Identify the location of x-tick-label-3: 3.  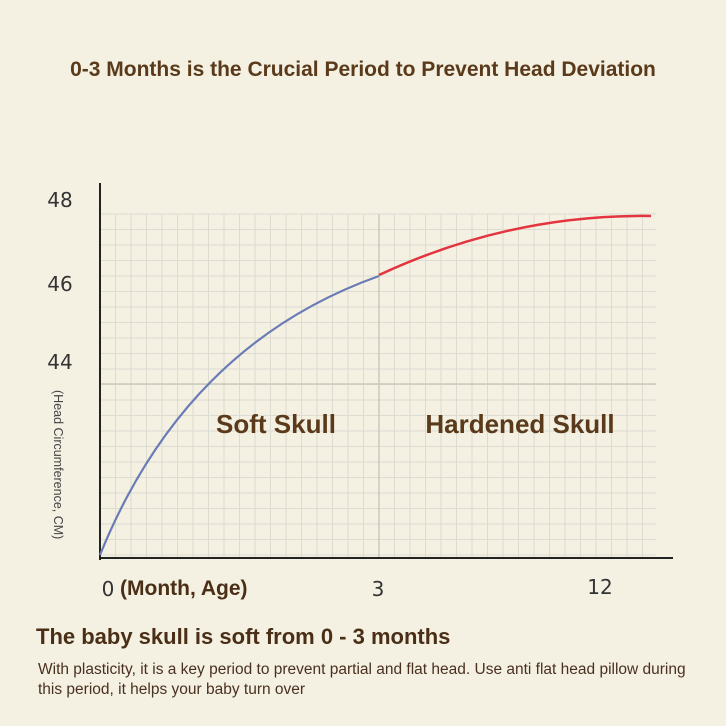
(378, 589).